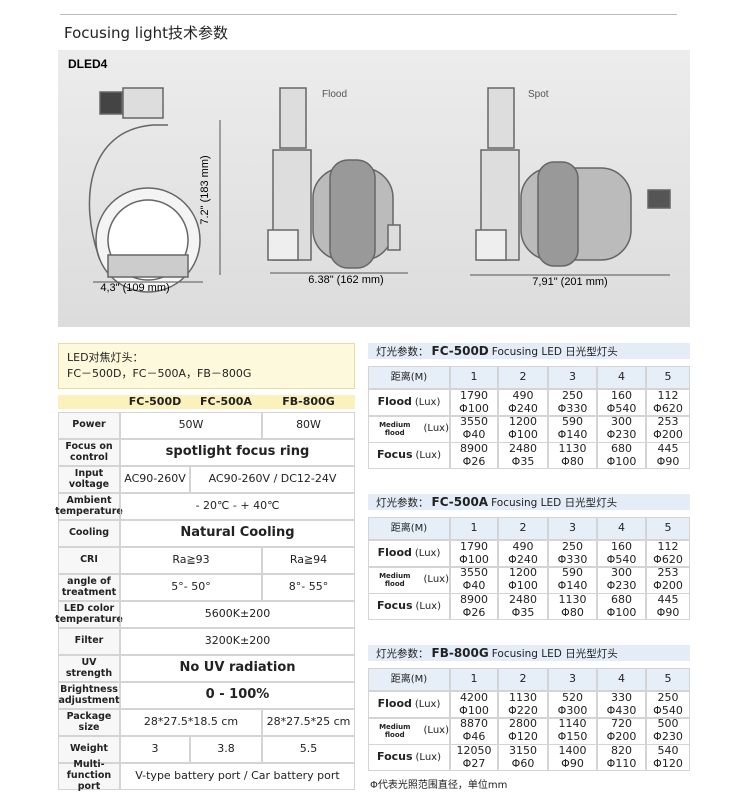  Describe the element at coordinates (572, 757) in the screenshot. I see `lux-cell: 1400 Φ90` at that location.